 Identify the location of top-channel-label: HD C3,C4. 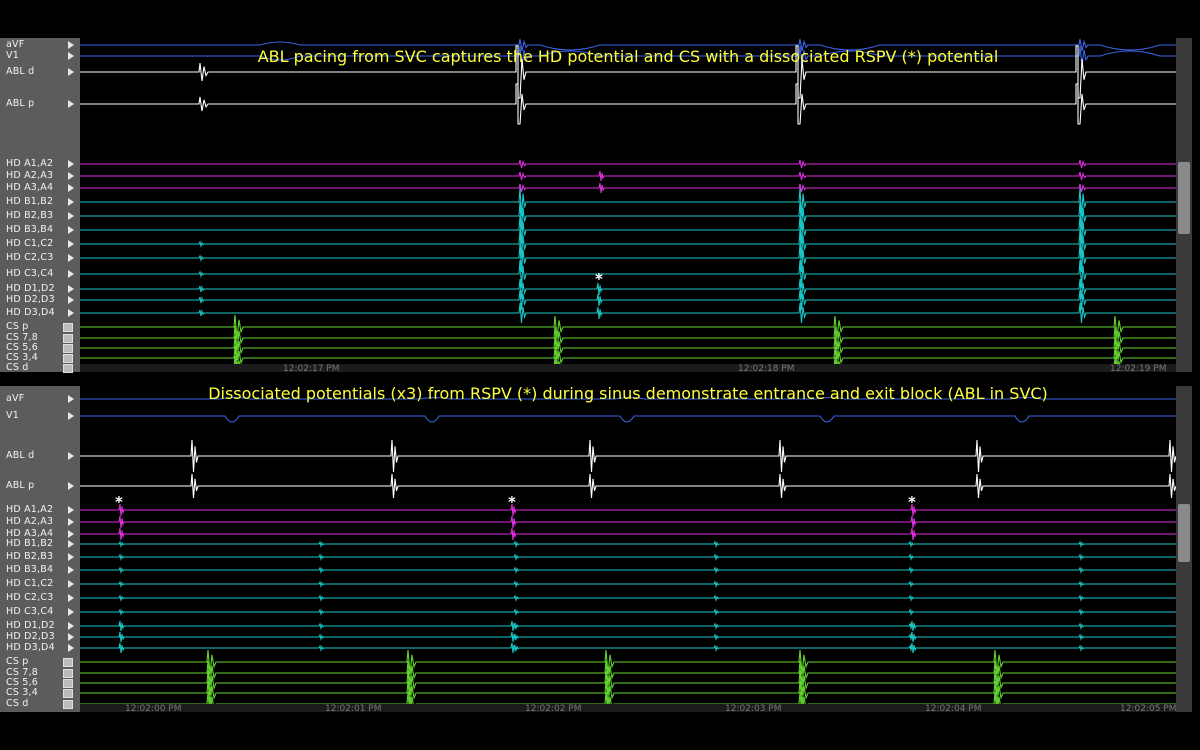
(30, 273).